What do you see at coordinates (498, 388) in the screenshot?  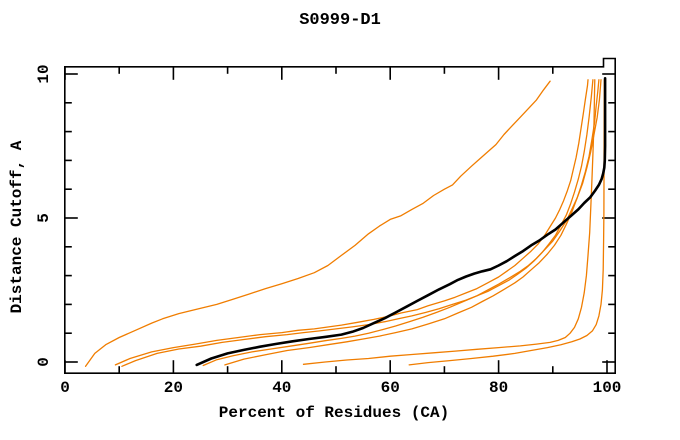 I see `x-tick-label: 80` at bounding box center [498, 388].